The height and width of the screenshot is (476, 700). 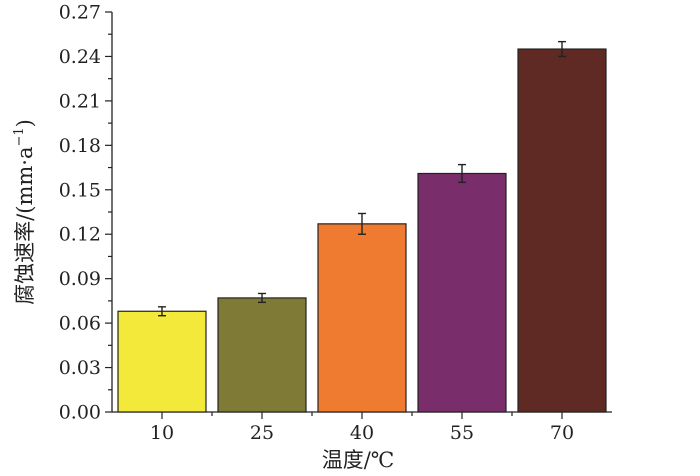 What do you see at coordinates (162, 433) in the screenshot?
I see `x-tick-label: 10` at bounding box center [162, 433].